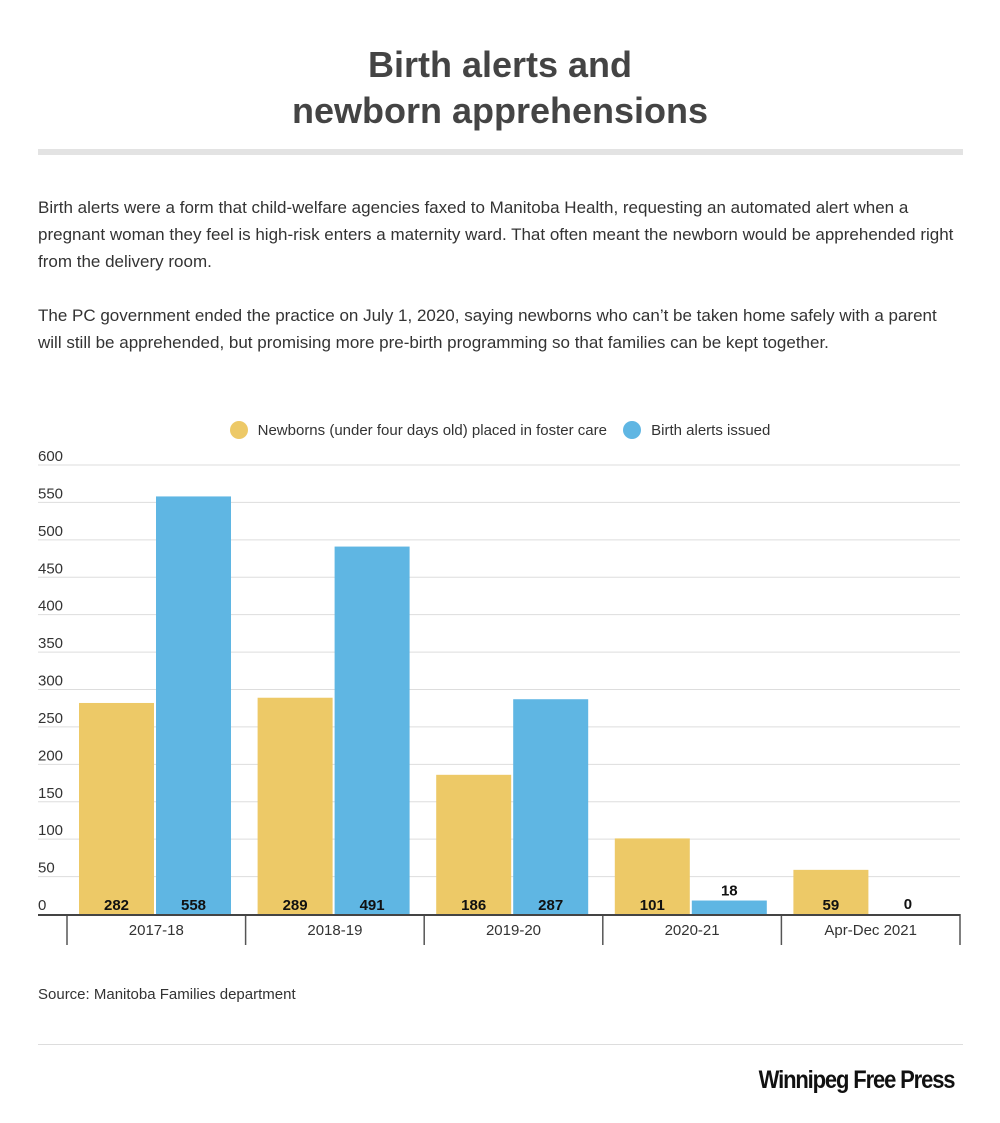 The image size is (1000, 1123). What do you see at coordinates (193, 905) in the screenshot?
I see `data-label: 558` at bounding box center [193, 905].